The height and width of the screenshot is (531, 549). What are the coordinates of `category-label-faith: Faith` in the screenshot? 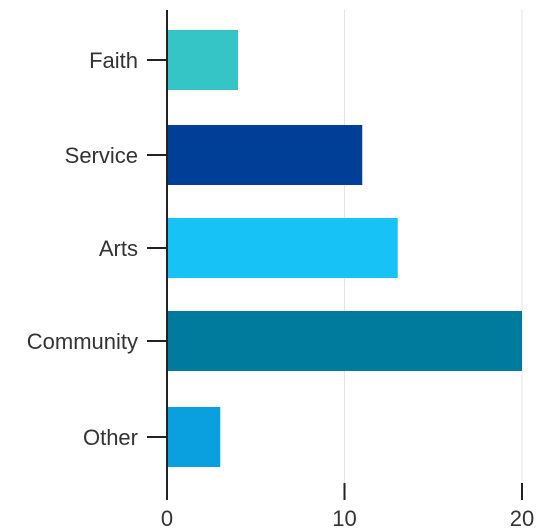 It's located at (113, 60).